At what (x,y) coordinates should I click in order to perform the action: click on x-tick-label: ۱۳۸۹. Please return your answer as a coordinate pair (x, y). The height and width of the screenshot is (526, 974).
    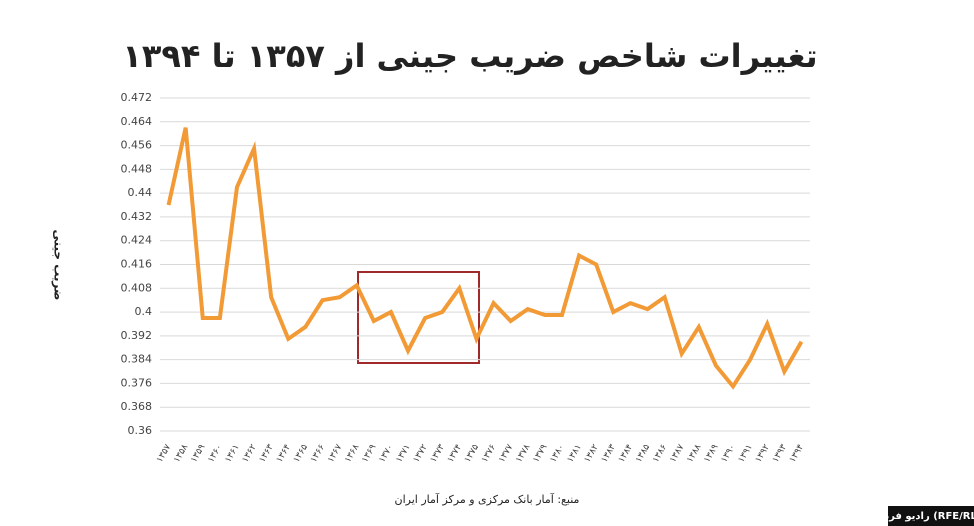
    Looking at the image, I should click on (711, 454).